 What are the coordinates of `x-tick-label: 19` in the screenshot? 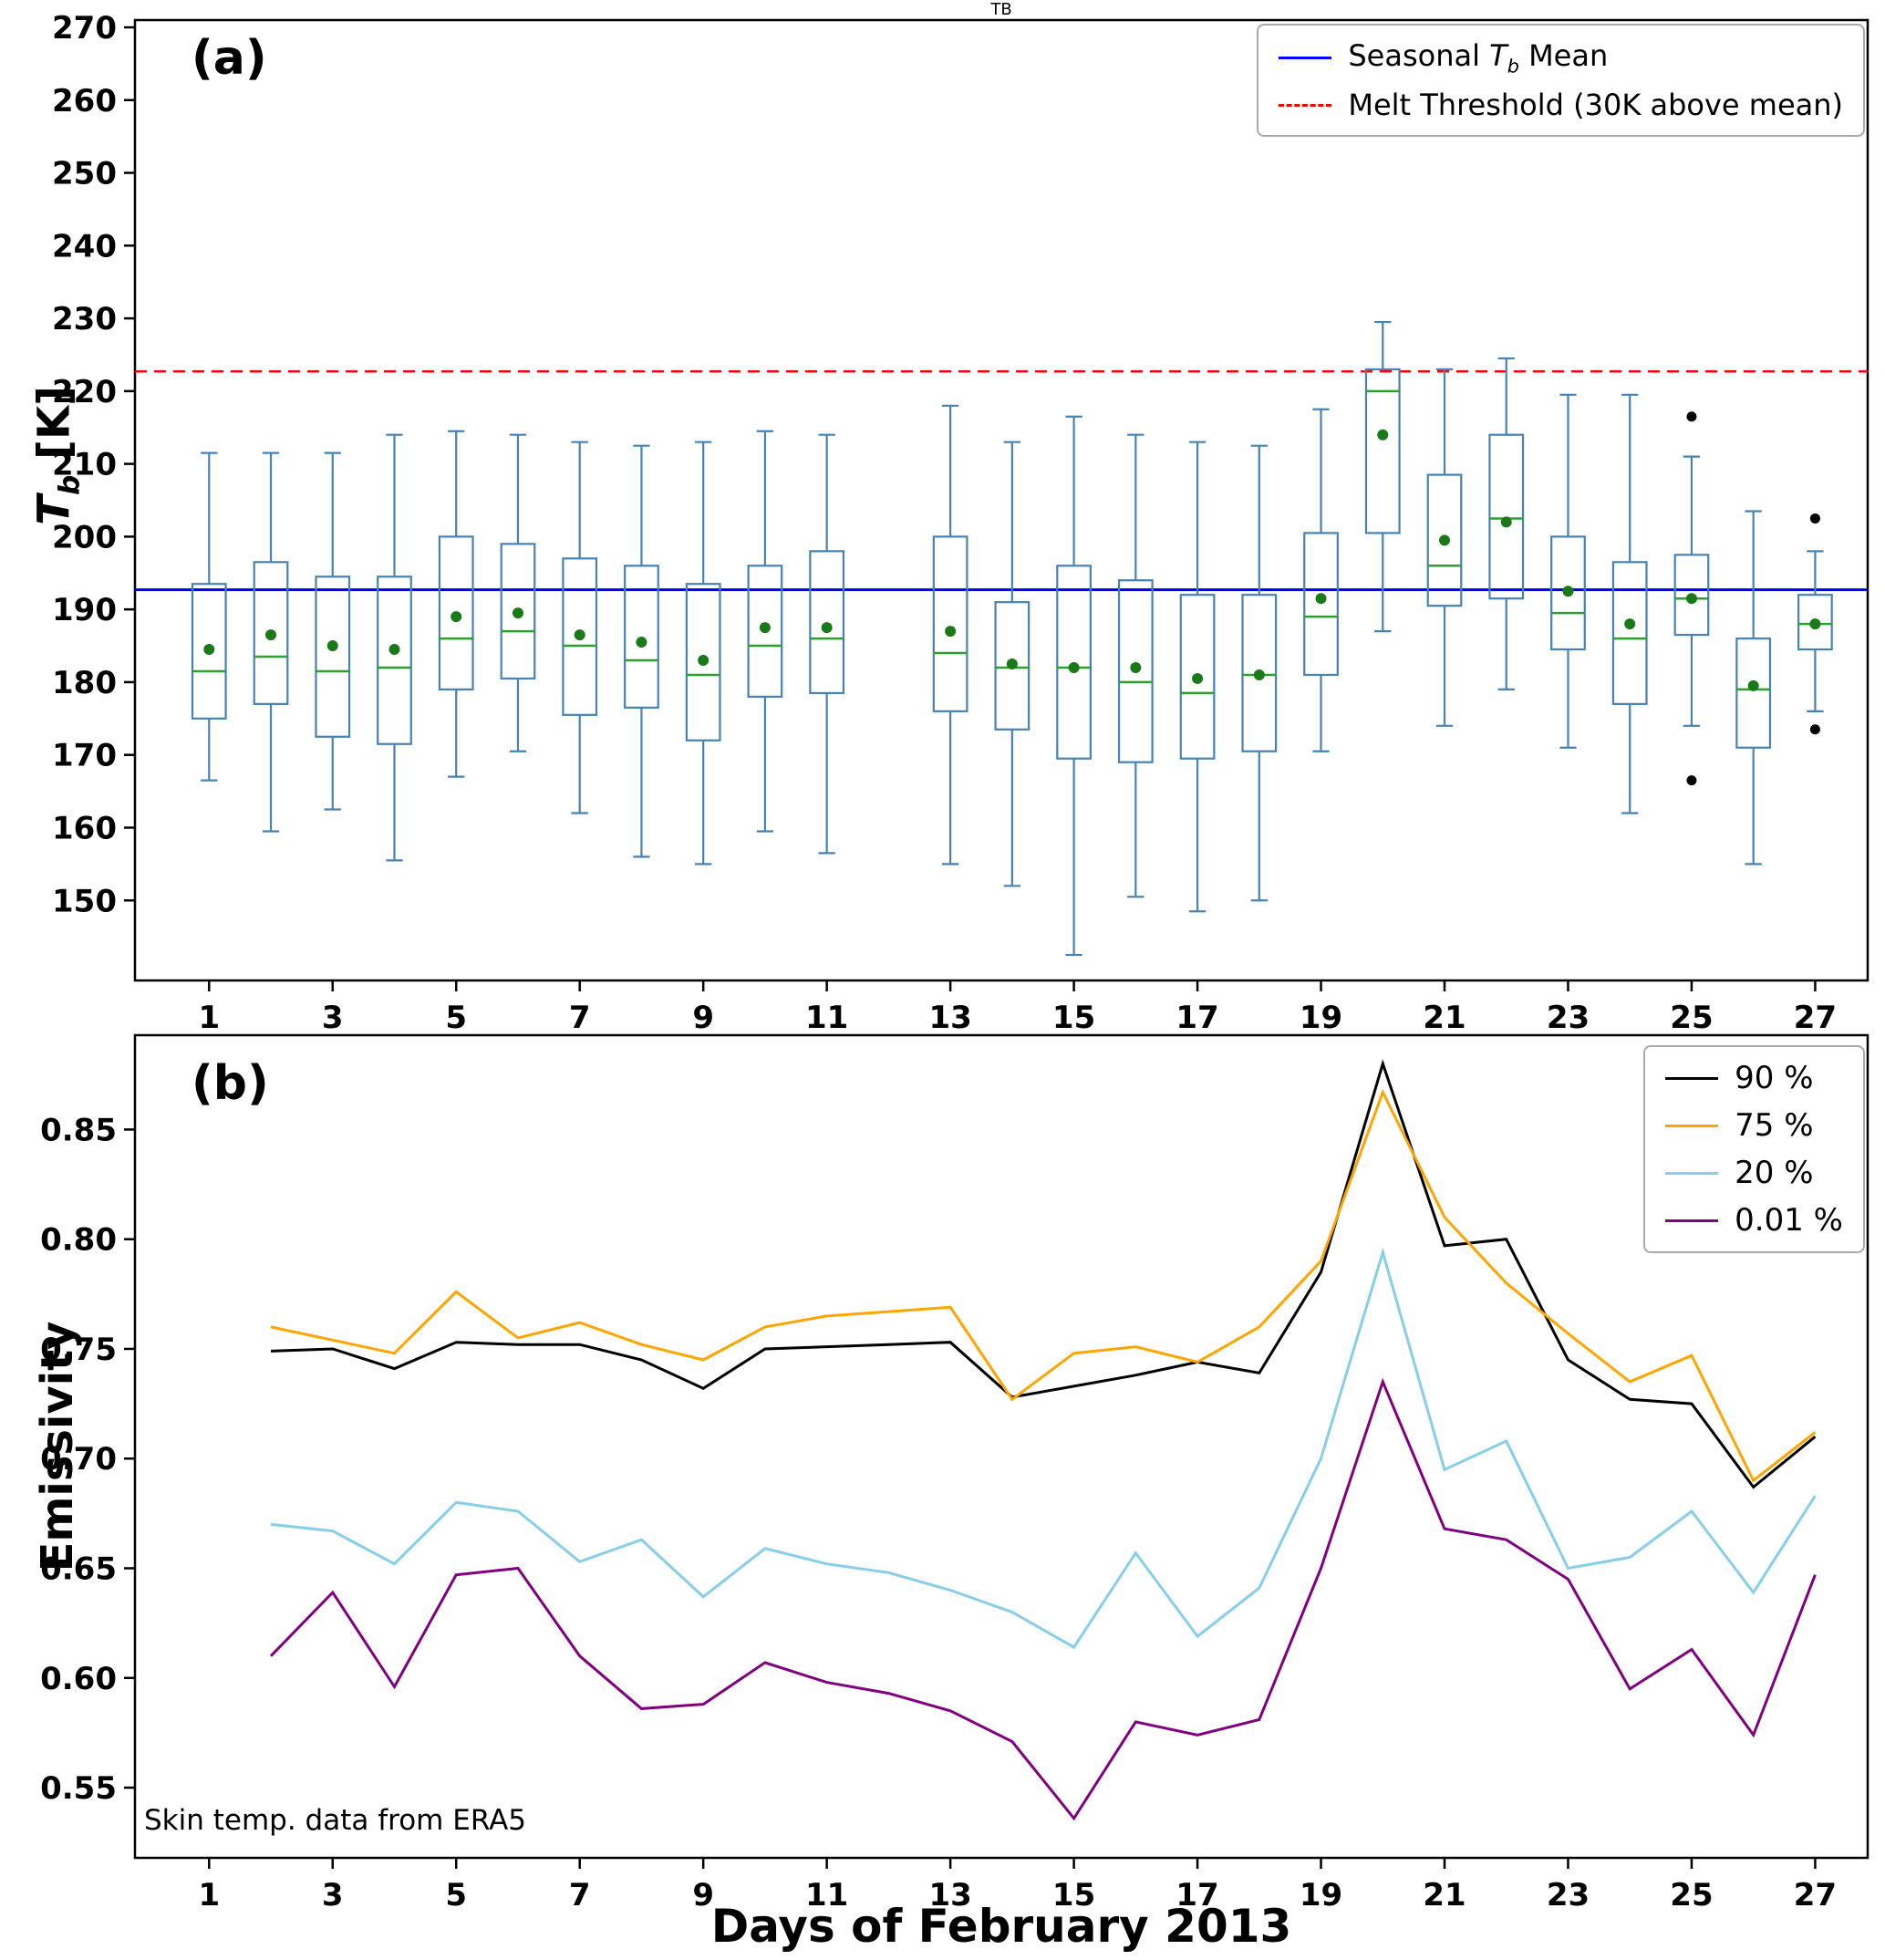 It's located at (1321, 1018).